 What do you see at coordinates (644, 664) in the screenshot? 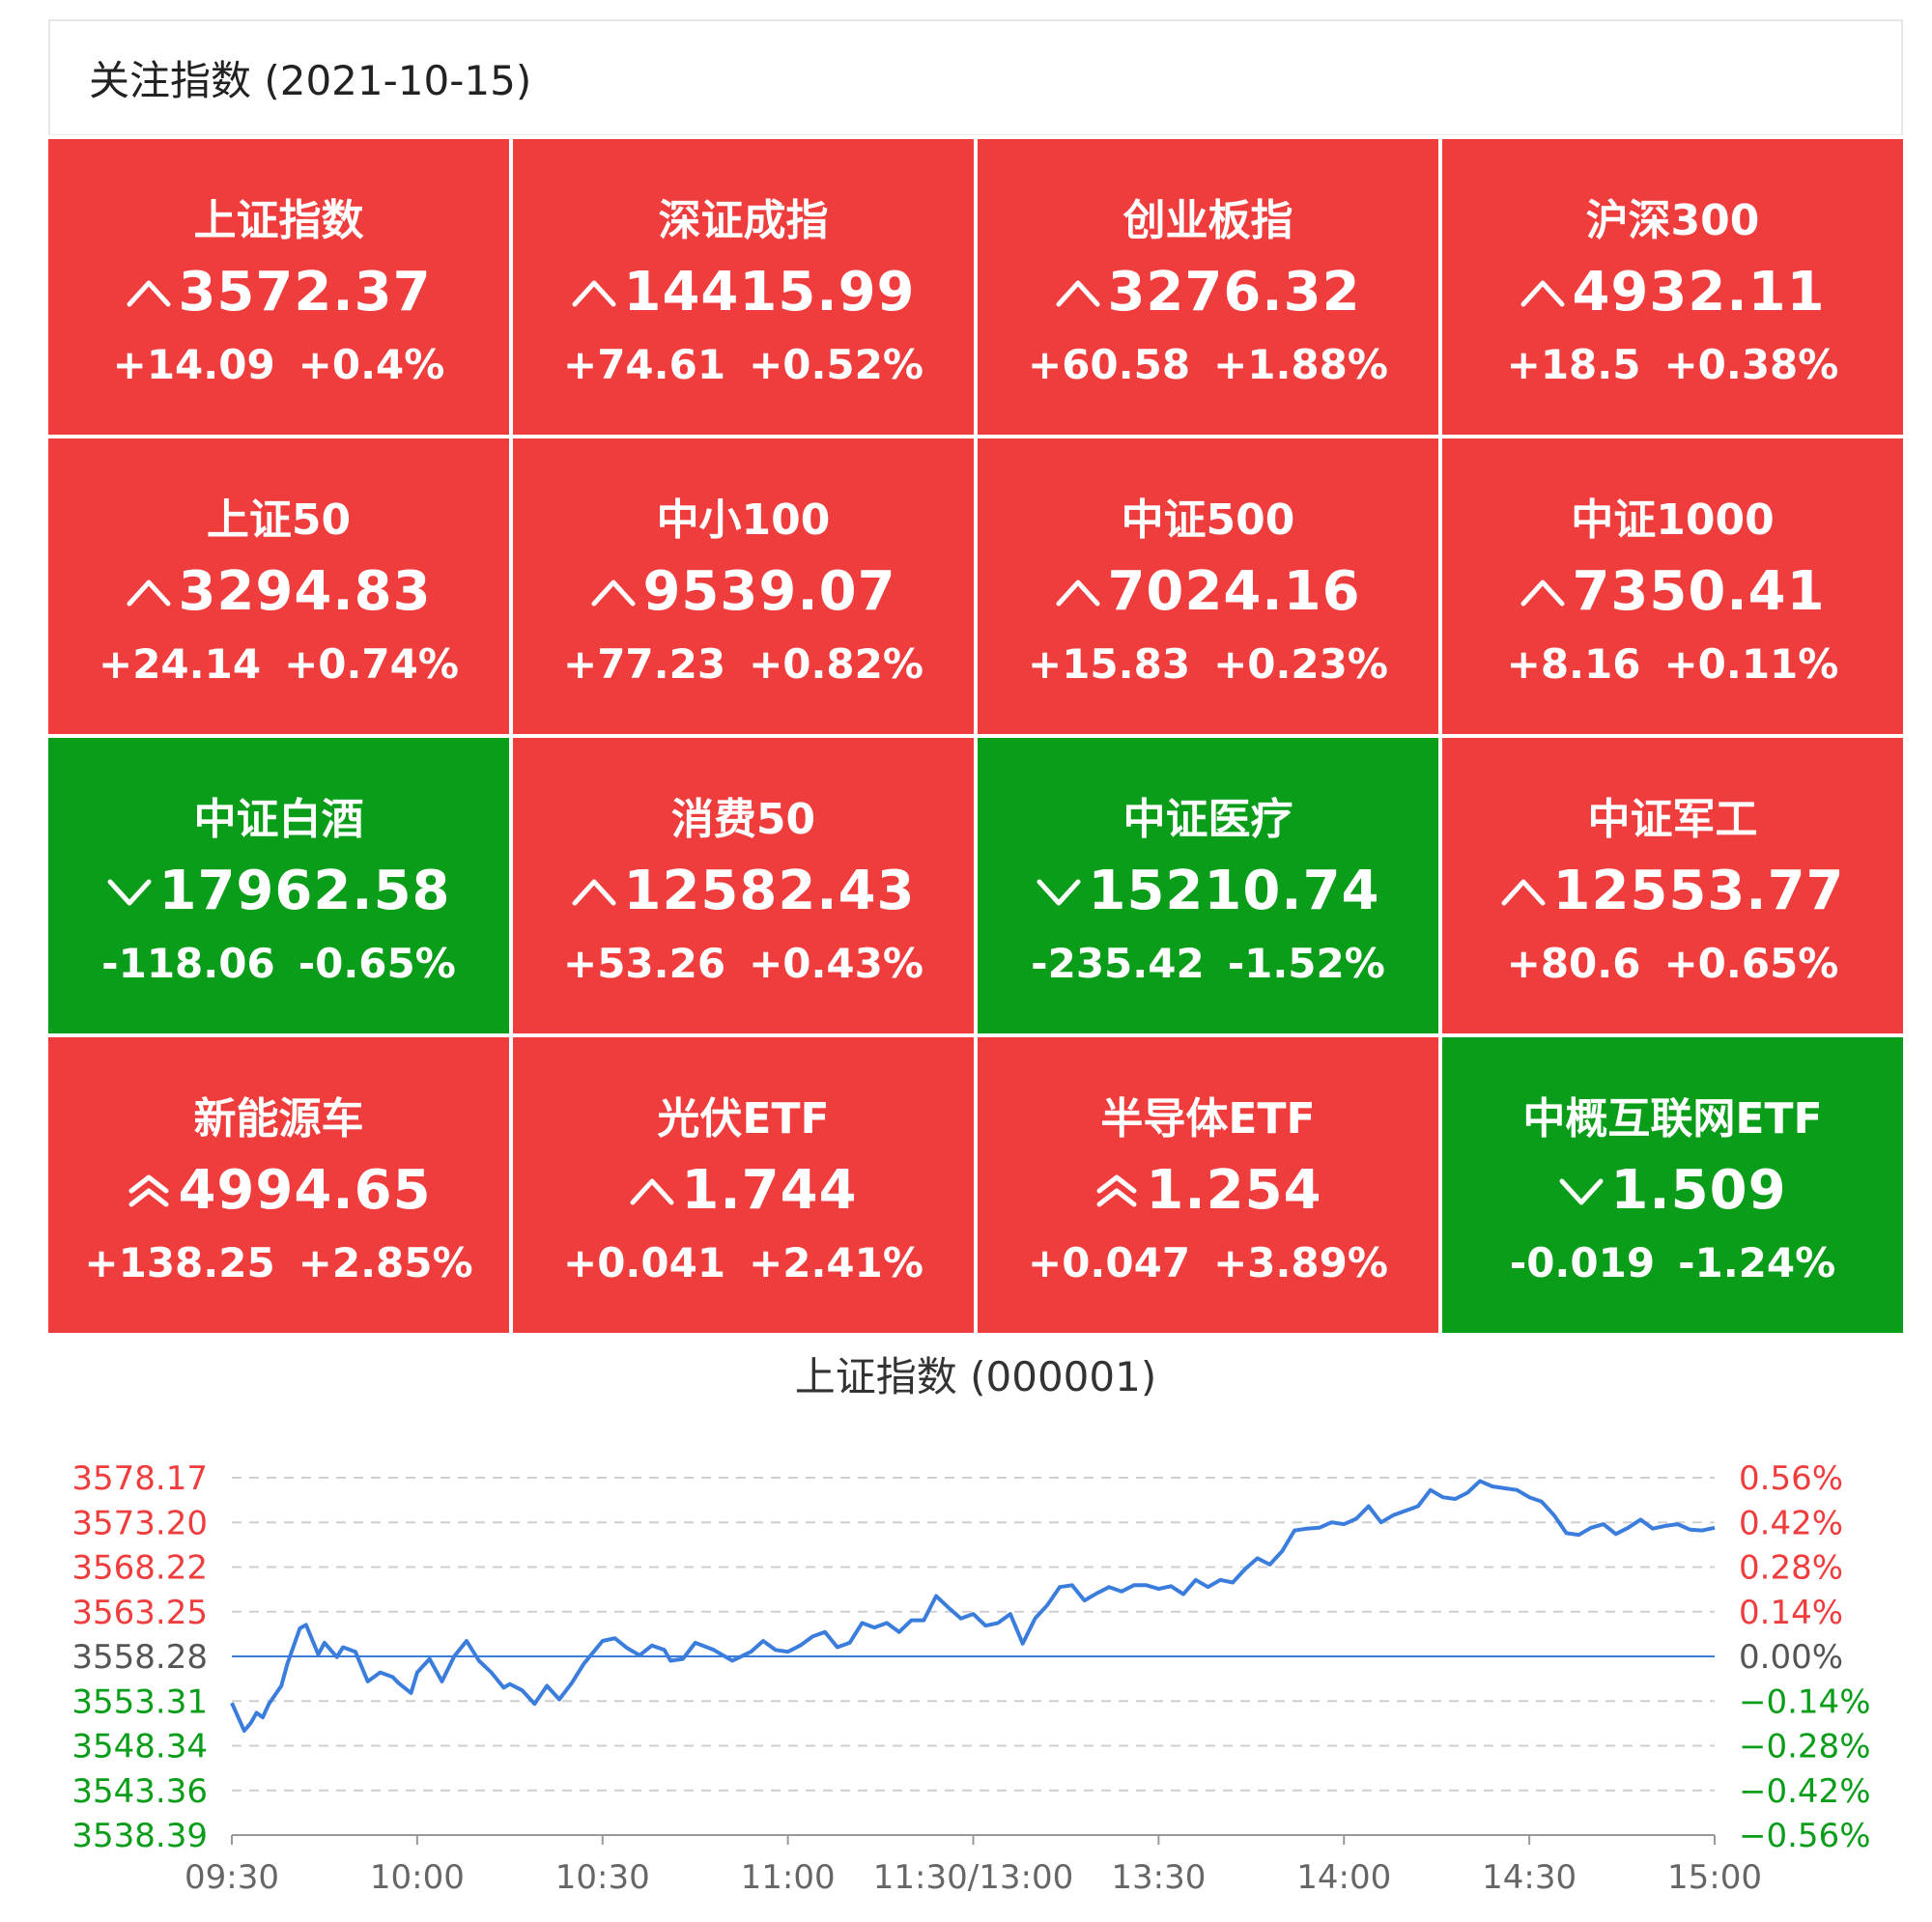
I see `index-change: +77.23` at bounding box center [644, 664].